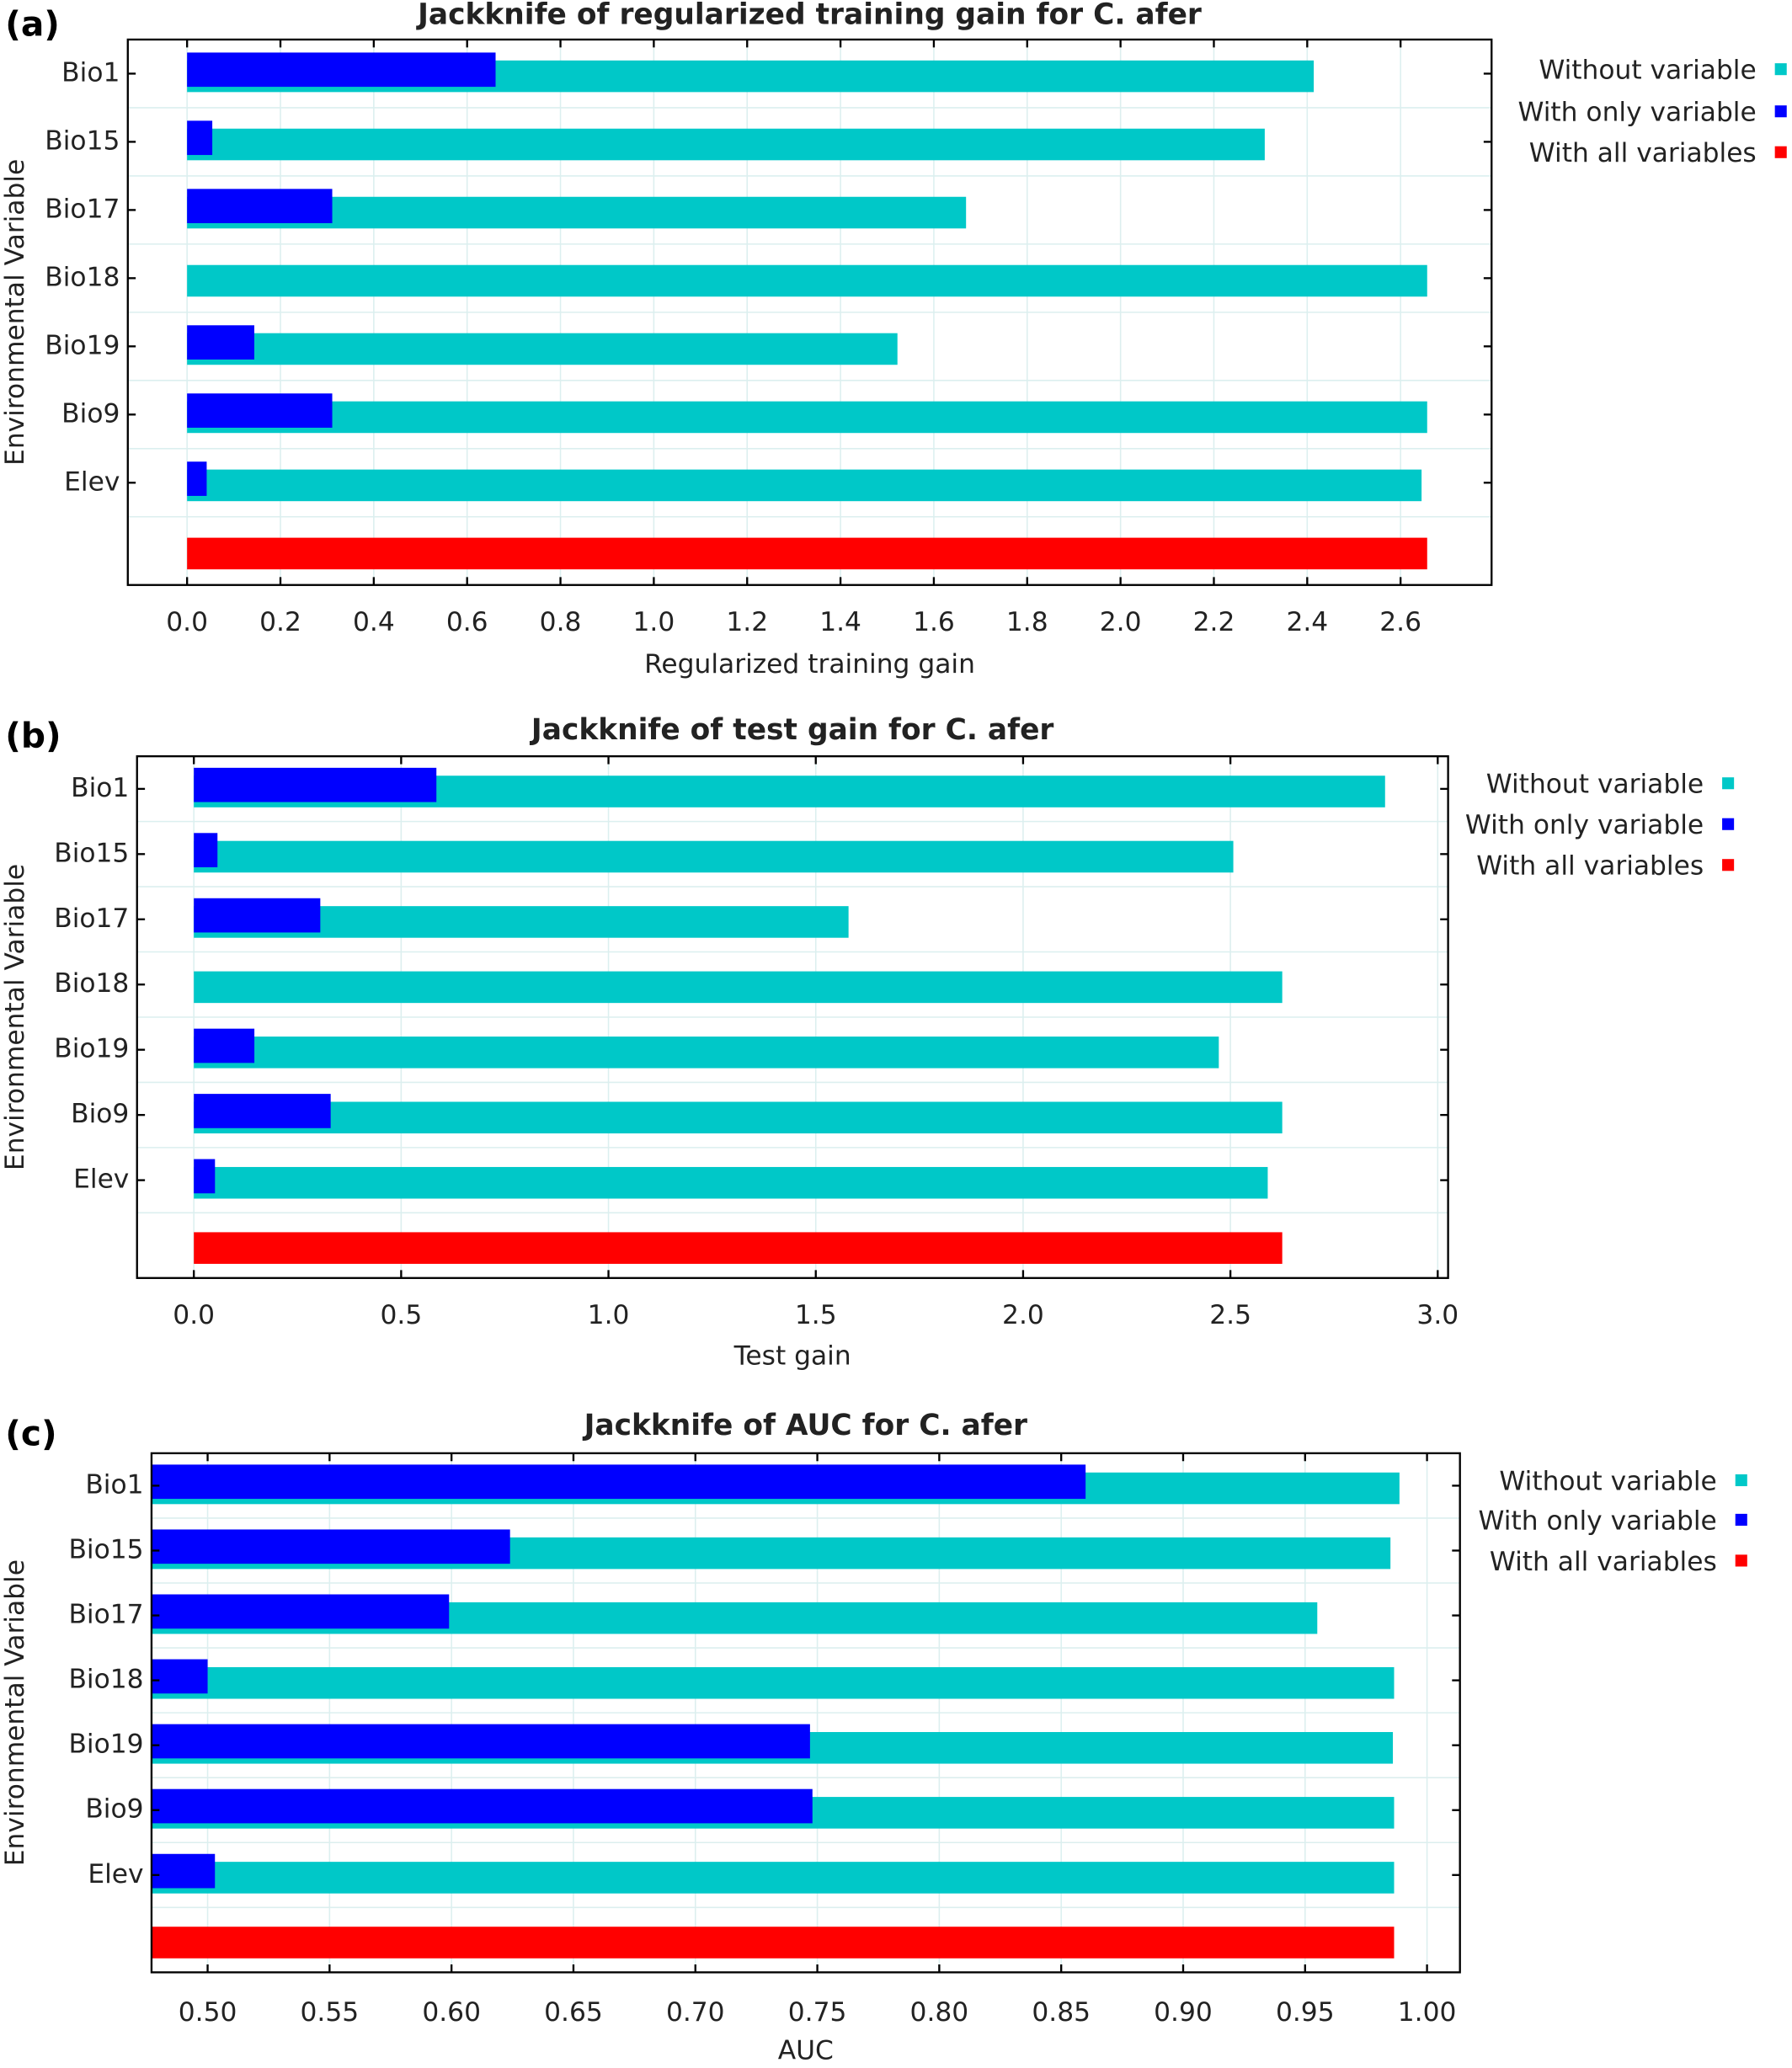  What do you see at coordinates (817, 2013) in the screenshot?
I see `x-tick-label: 0.75` at bounding box center [817, 2013].